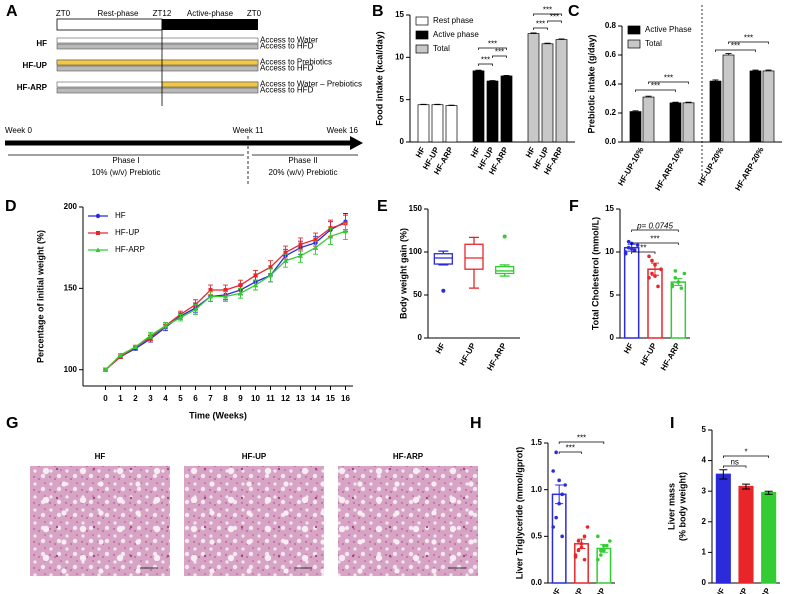 This screenshot has height=594, width=787. Describe the element at coordinates (126, 172) in the screenshot. I see `phase-note: 10% (w/v) Prebiotic` at that location.